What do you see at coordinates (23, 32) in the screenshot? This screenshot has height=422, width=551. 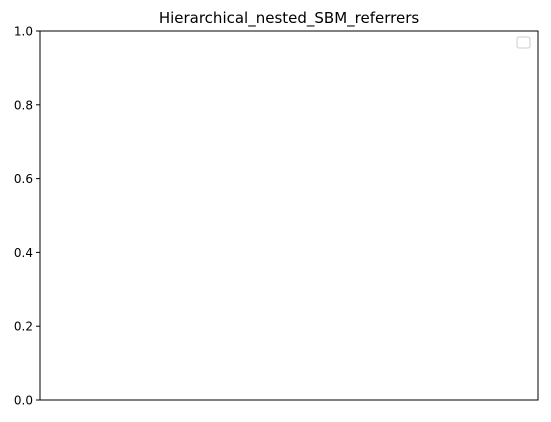 I see `y-tick-label: 1.0` at bounding box center [23, 32].